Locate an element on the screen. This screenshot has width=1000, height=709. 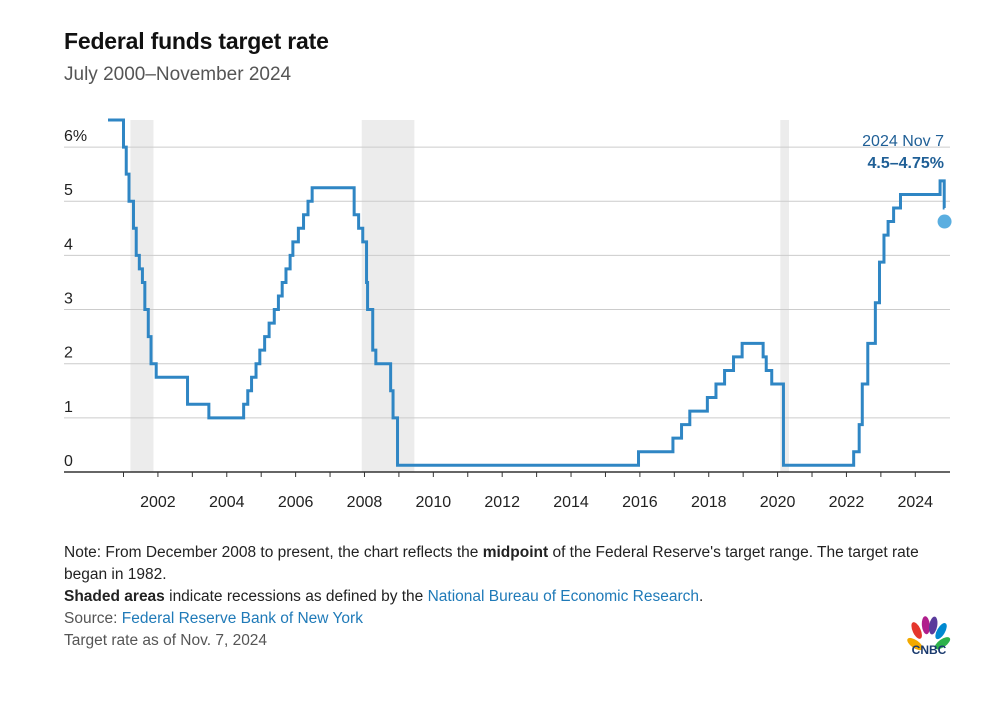
y-tick-label: 3 is located at coordinates (68, 299).